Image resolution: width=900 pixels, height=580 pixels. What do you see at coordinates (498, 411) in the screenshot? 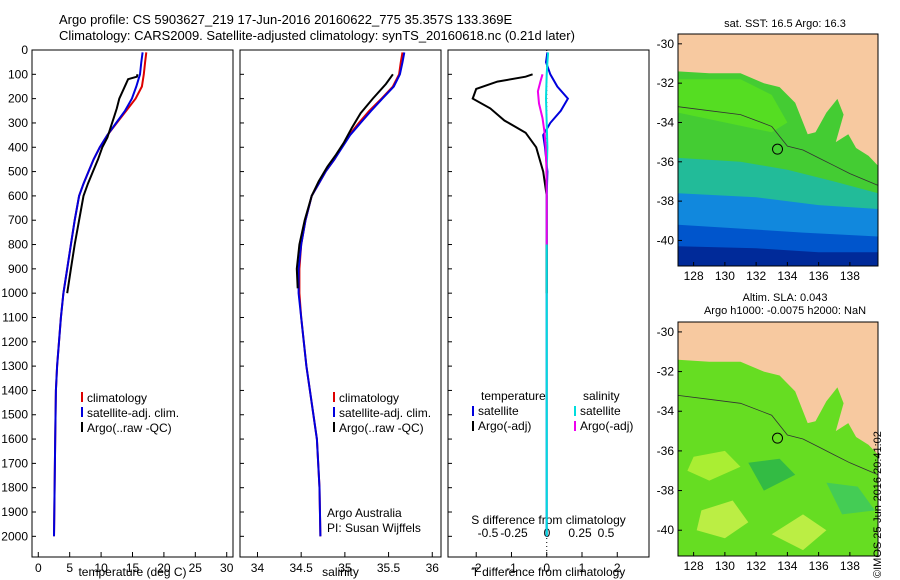
I see `diff-legend-label-0: satellite` at bounding box center [498, 411].